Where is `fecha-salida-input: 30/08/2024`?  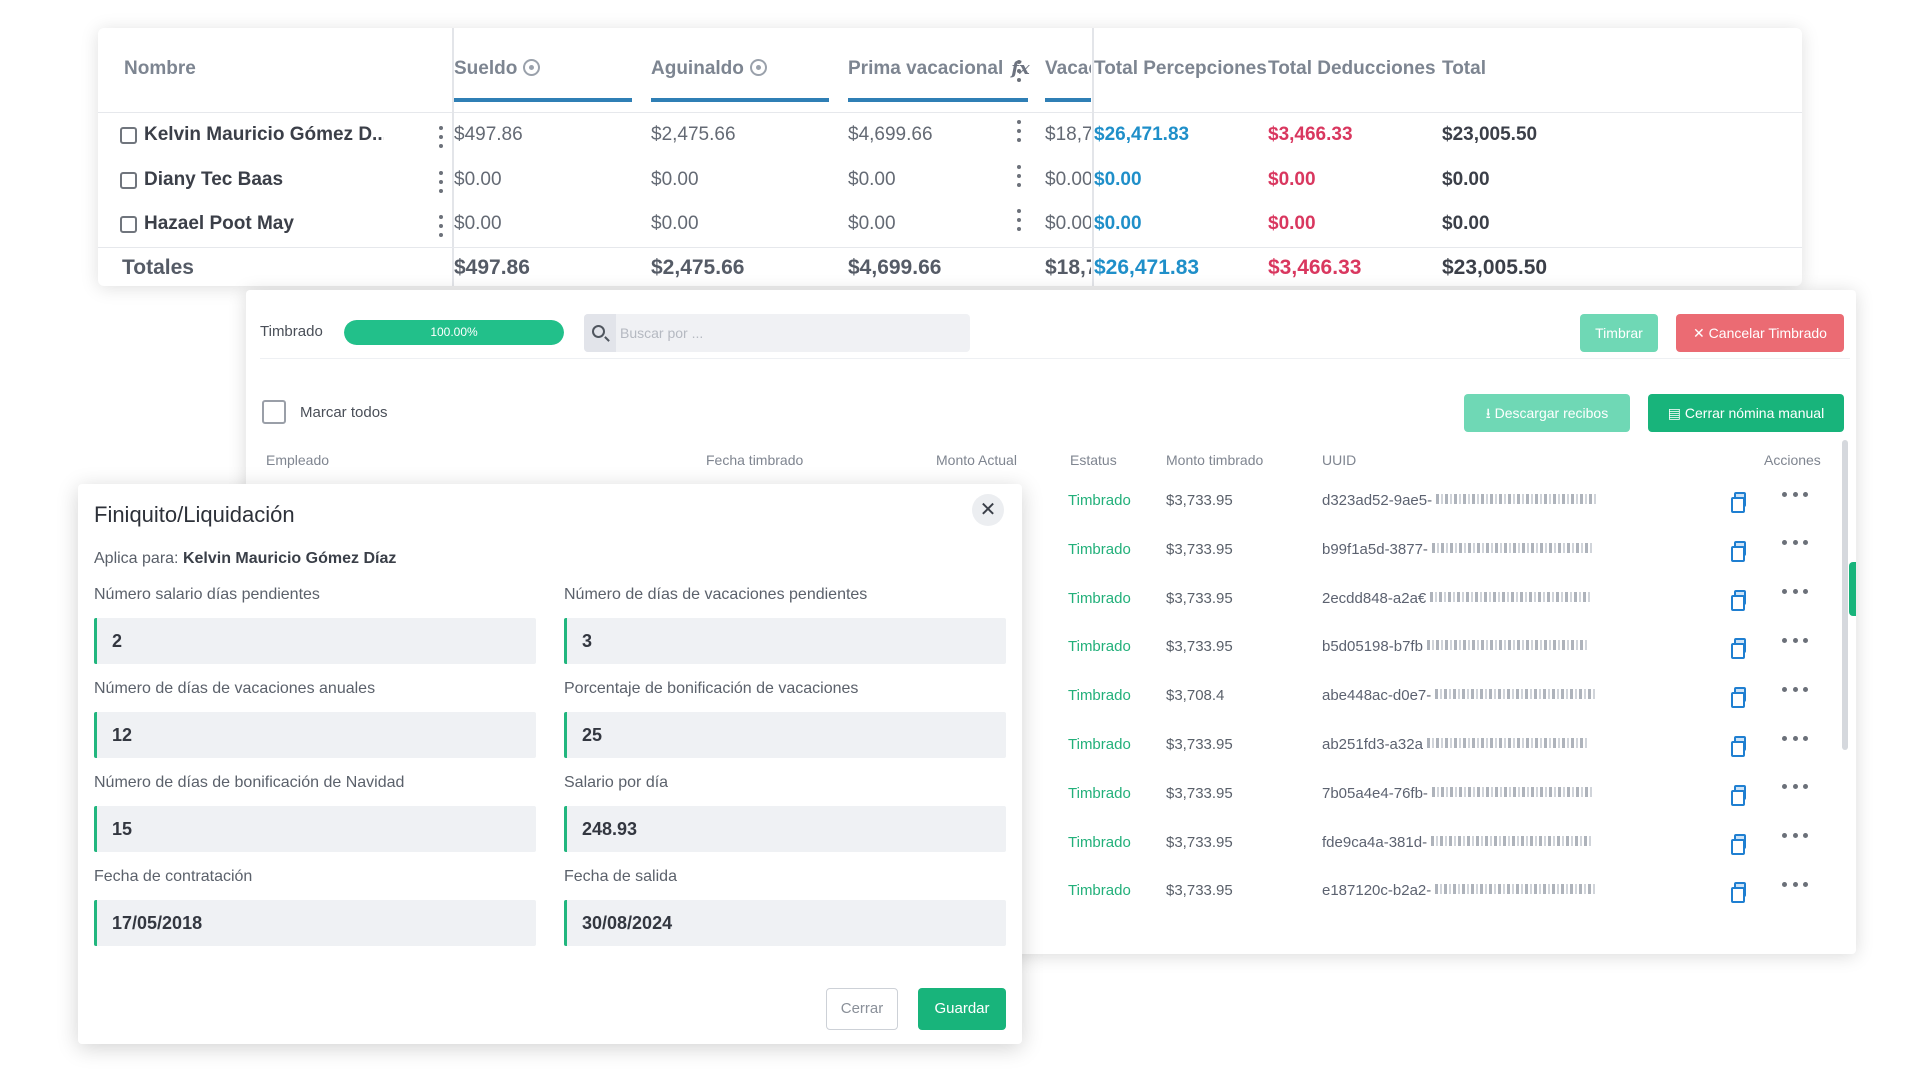 fecha-salida-input: 30/08/2024 is located at coordinates (785, 923).